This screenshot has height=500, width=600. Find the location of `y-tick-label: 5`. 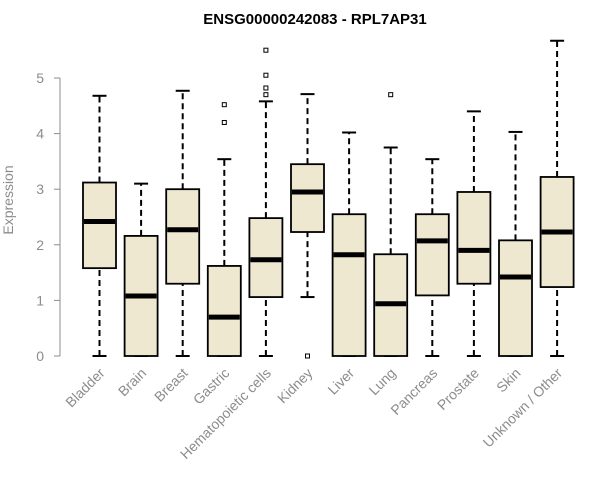

y-tick-label: 5 is located at coordinates (40, 78).